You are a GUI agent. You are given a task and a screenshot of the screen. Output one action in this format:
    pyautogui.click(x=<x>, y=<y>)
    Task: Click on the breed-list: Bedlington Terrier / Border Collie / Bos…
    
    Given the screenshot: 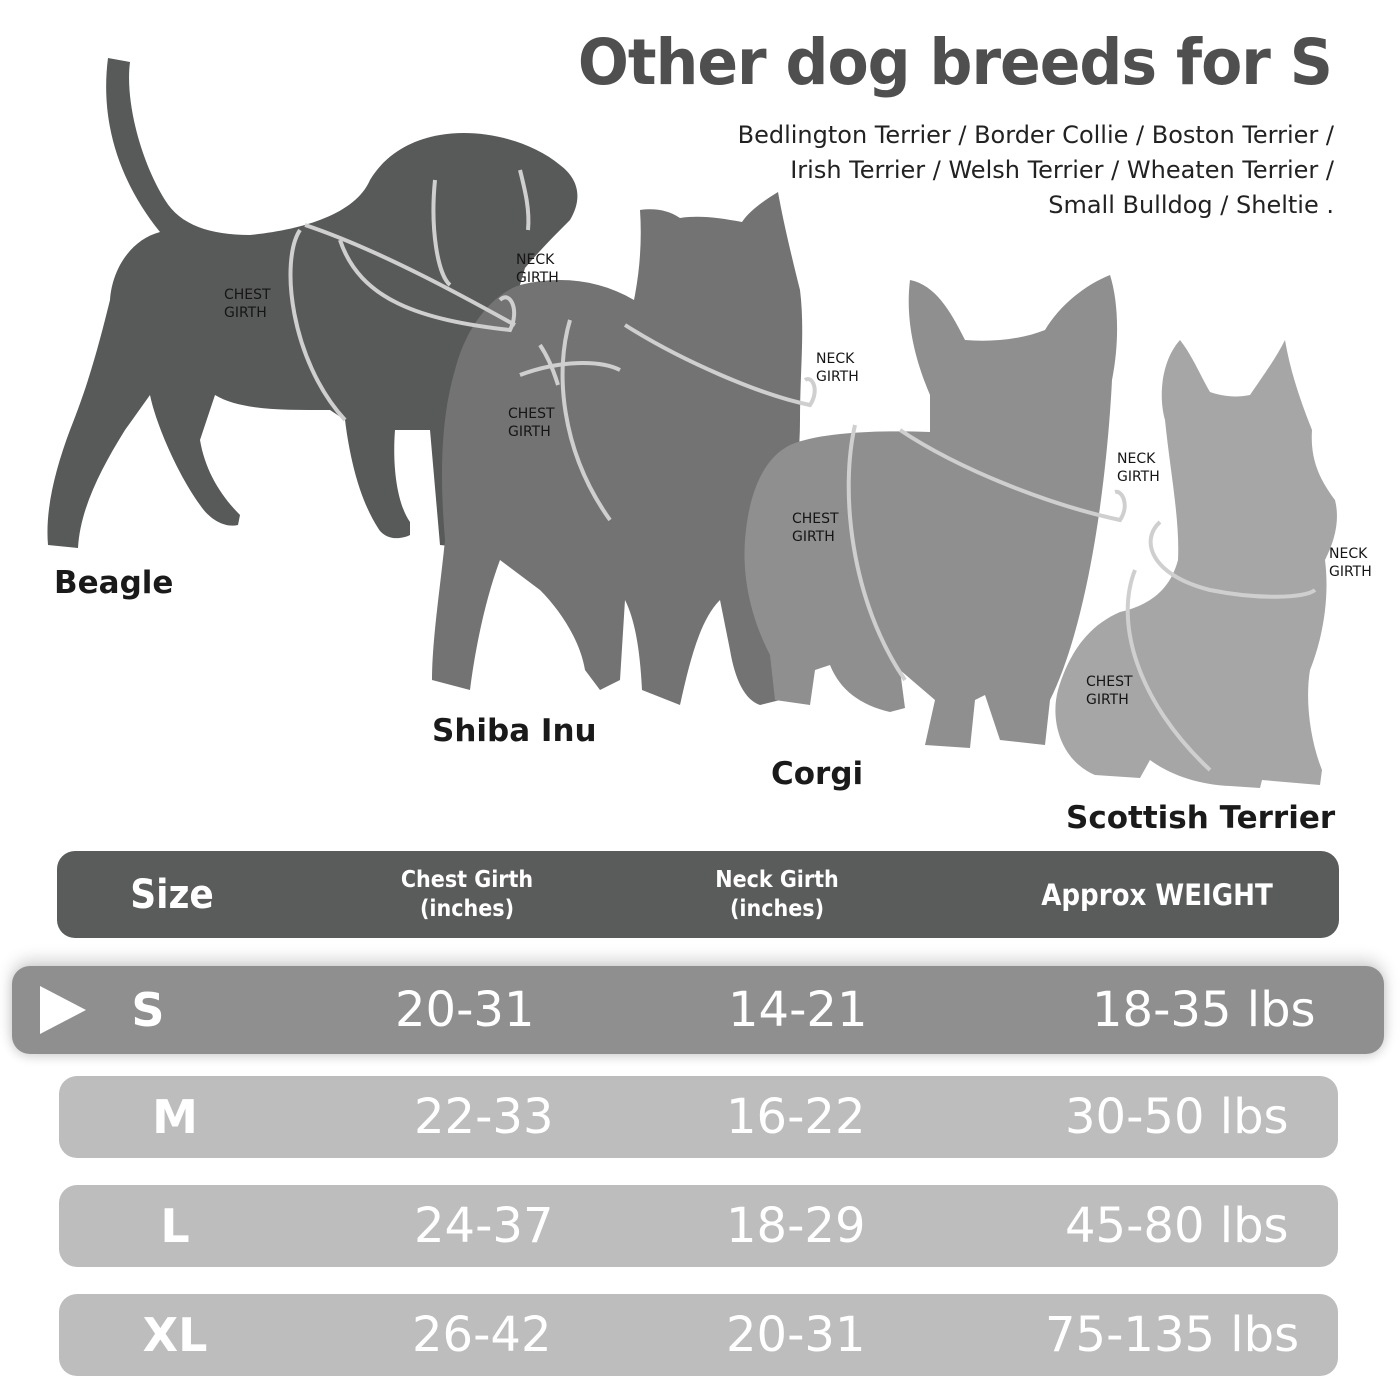 What is the action you would take?
    pyautogui.click(x=984, y=170)
    